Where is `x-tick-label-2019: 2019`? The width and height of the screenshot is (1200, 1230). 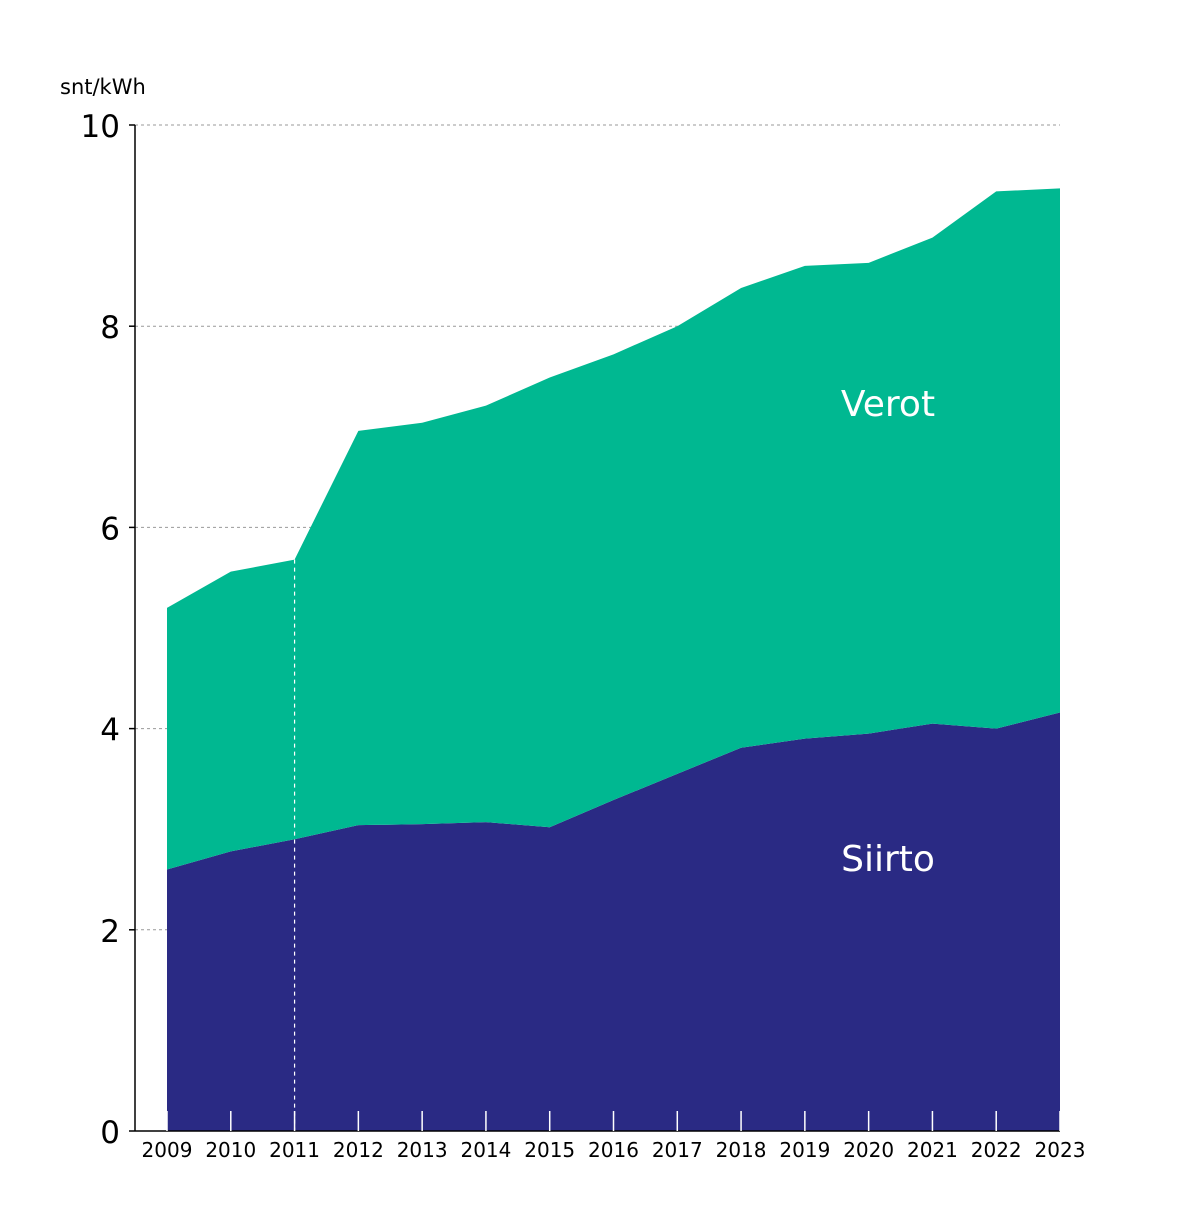
x-tick-label-2019: 2019 is located at coordinates (804, 1150).